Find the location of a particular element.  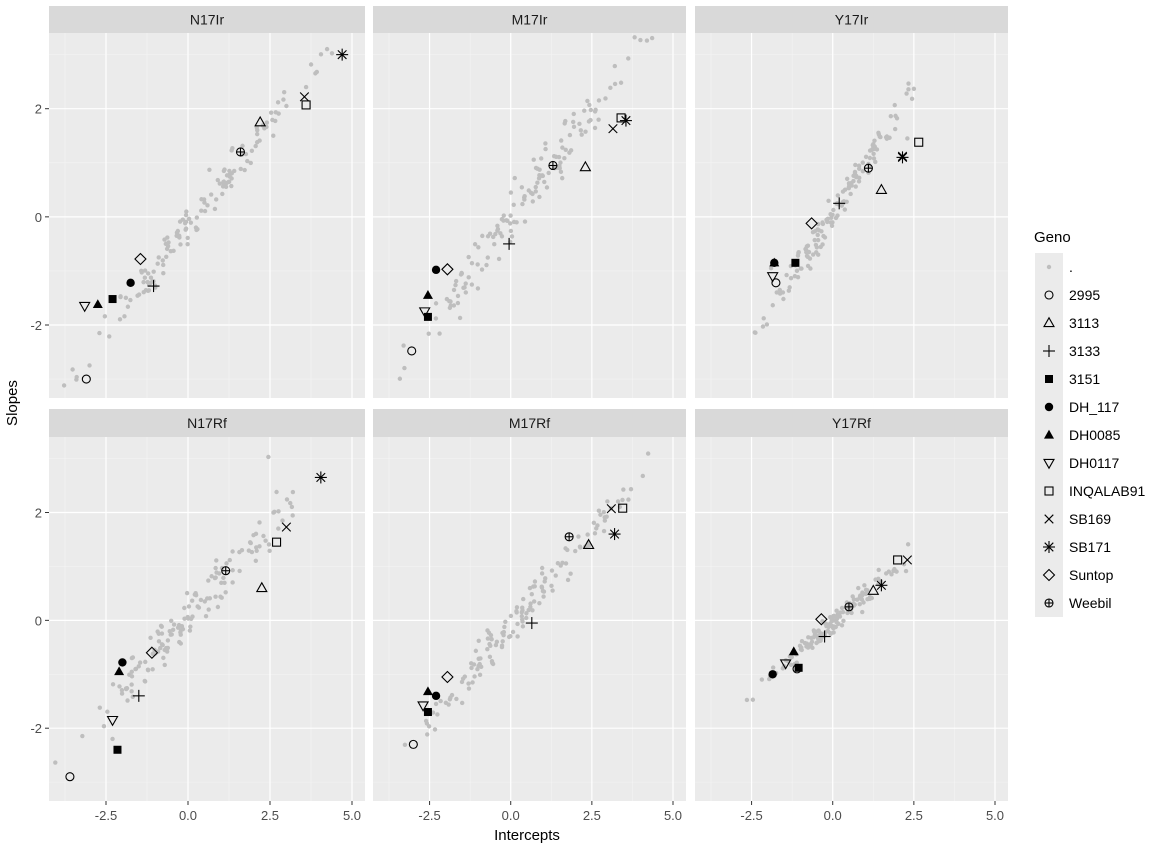

facet-strip is located at coordinates (851, 19).